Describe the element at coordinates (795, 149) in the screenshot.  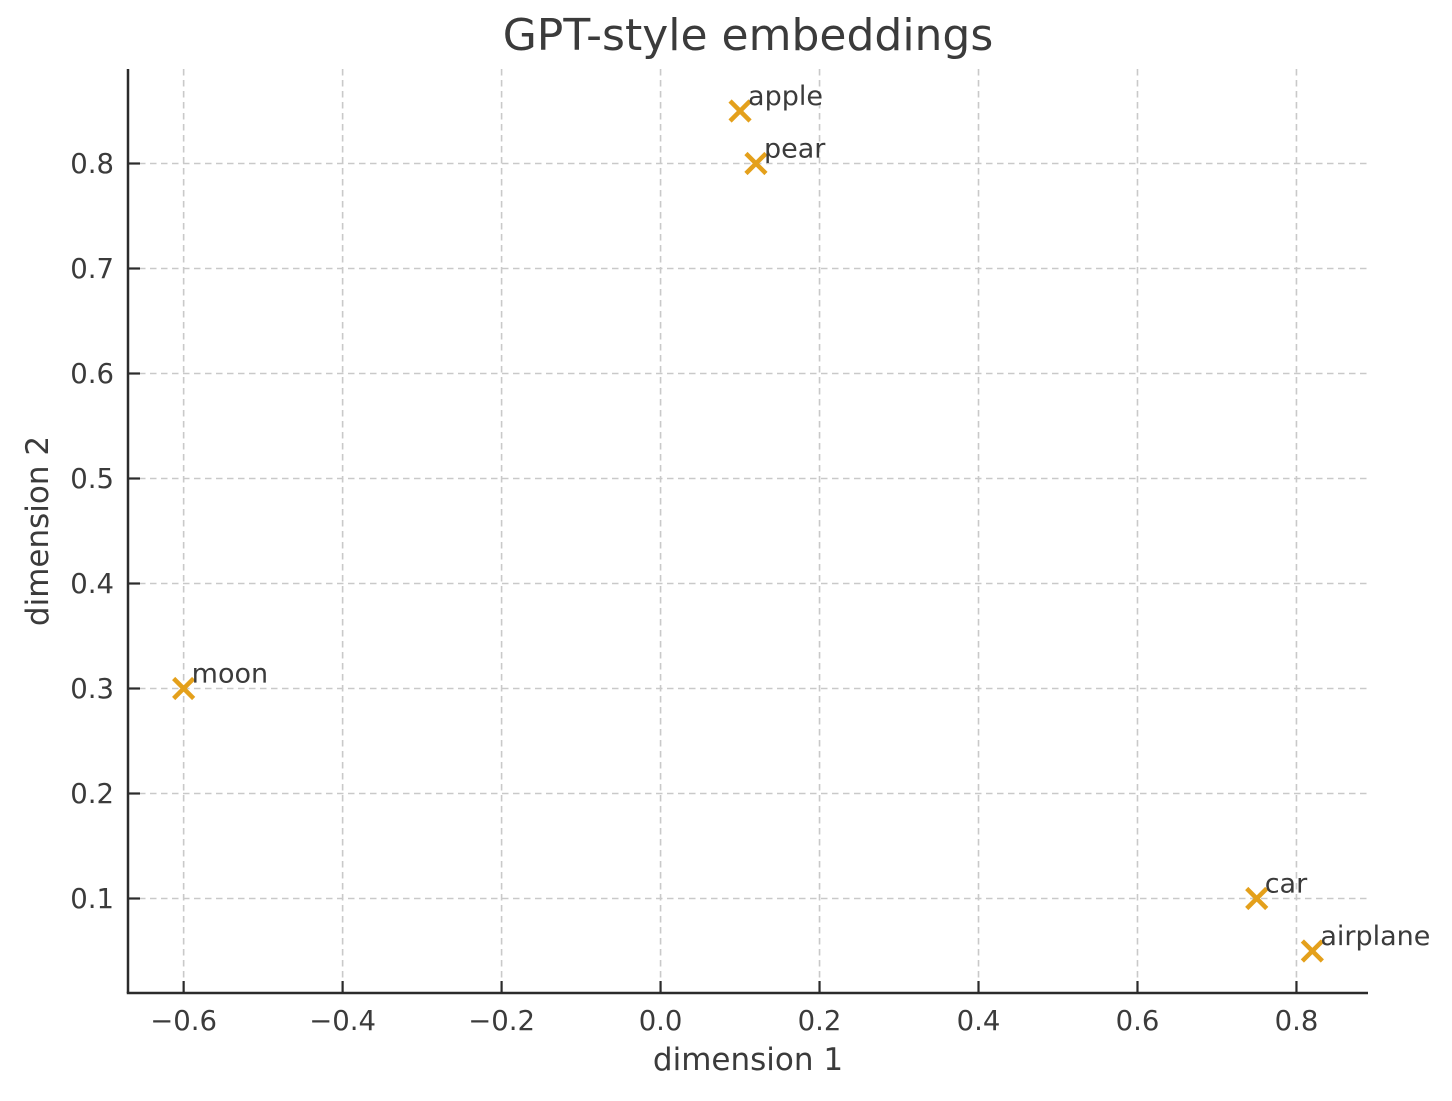
I see `data-point-label-pear: pear` at that location.